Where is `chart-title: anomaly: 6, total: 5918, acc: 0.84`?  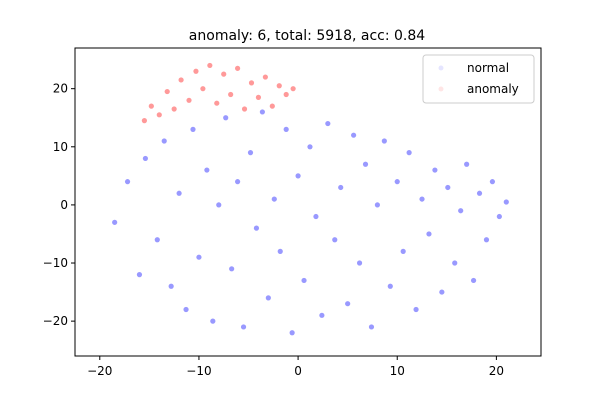
chart-title: anomaly: 6, total: 5918, acc: 0.84 is located at coordinates (307, 36).